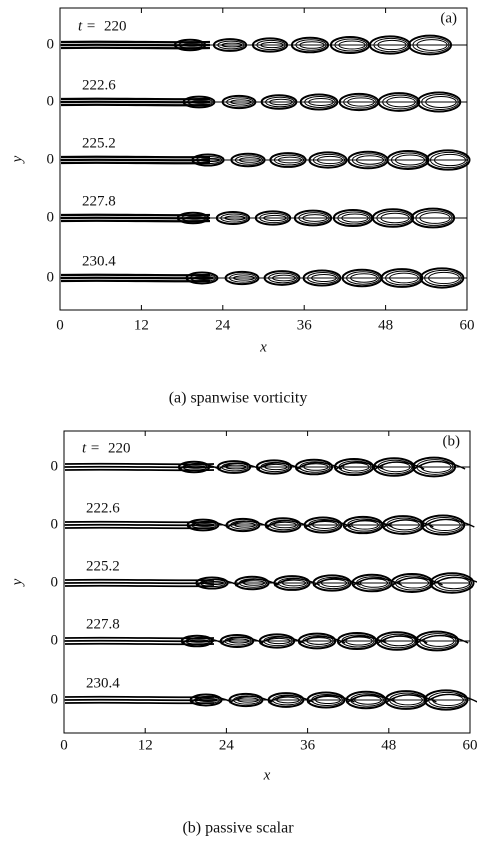  Describe the element at coordinates (448, 18) in the screenshot. I see `panel-label: (a)` at that location.